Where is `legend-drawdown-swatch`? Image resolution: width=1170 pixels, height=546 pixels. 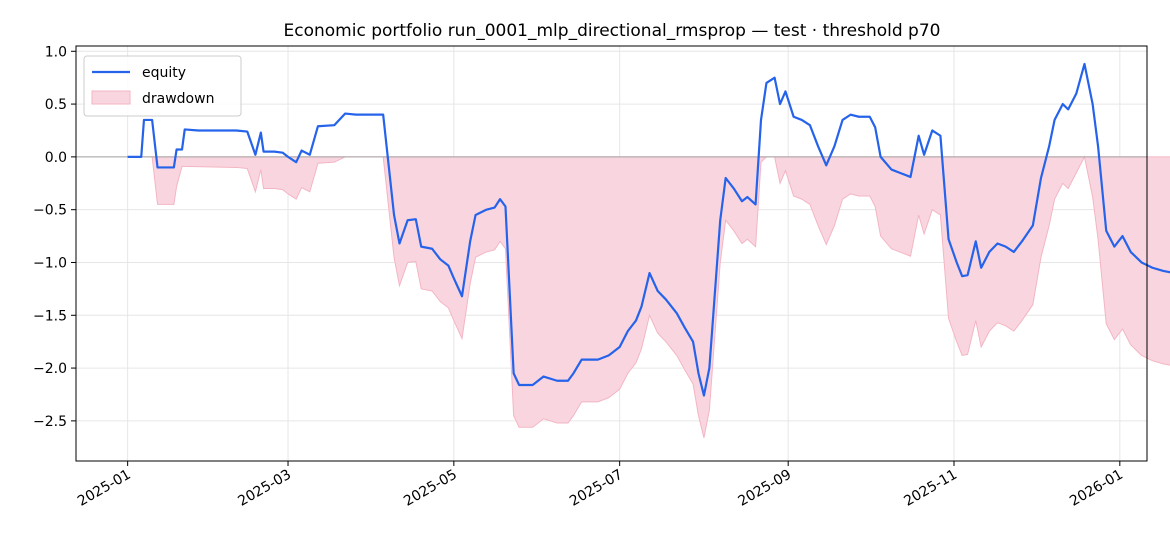 legend-drawdown-swatch is located at coordinates (111, 97).